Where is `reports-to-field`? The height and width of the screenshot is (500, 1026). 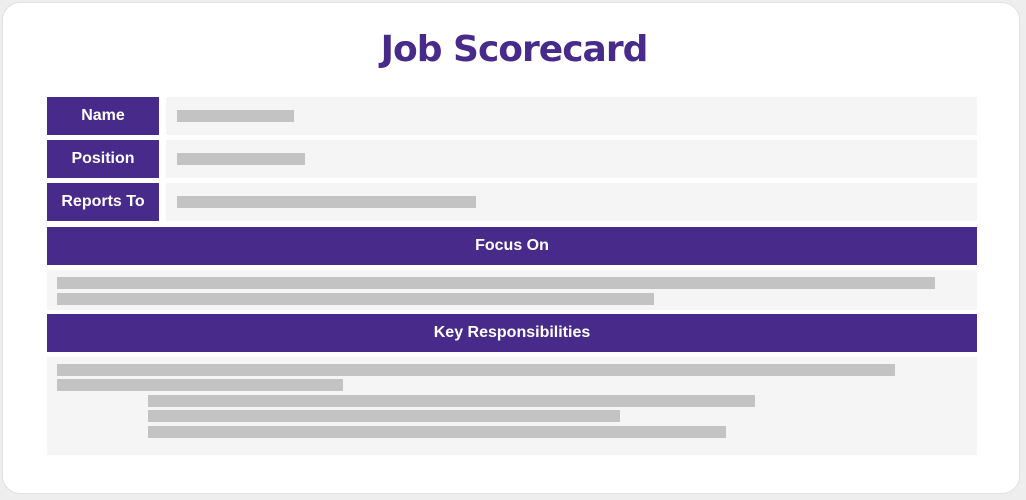
reports-to-field is located at coordinates (571, 202).